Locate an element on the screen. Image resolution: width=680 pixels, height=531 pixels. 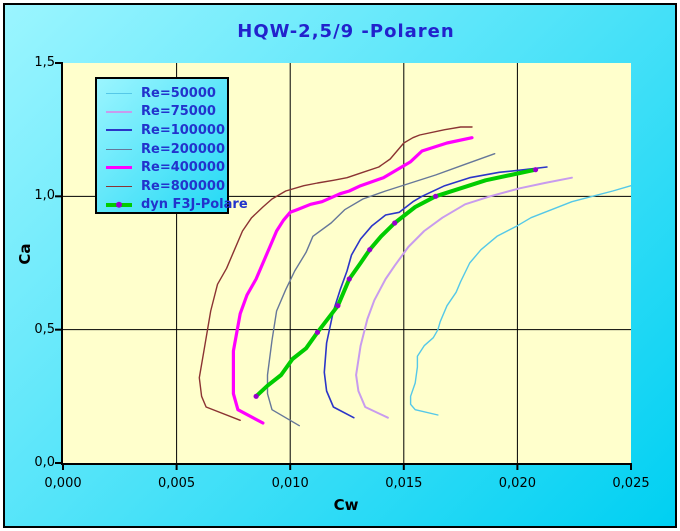
legend-line-sample-re100000 is located at coordinates (119, 130).